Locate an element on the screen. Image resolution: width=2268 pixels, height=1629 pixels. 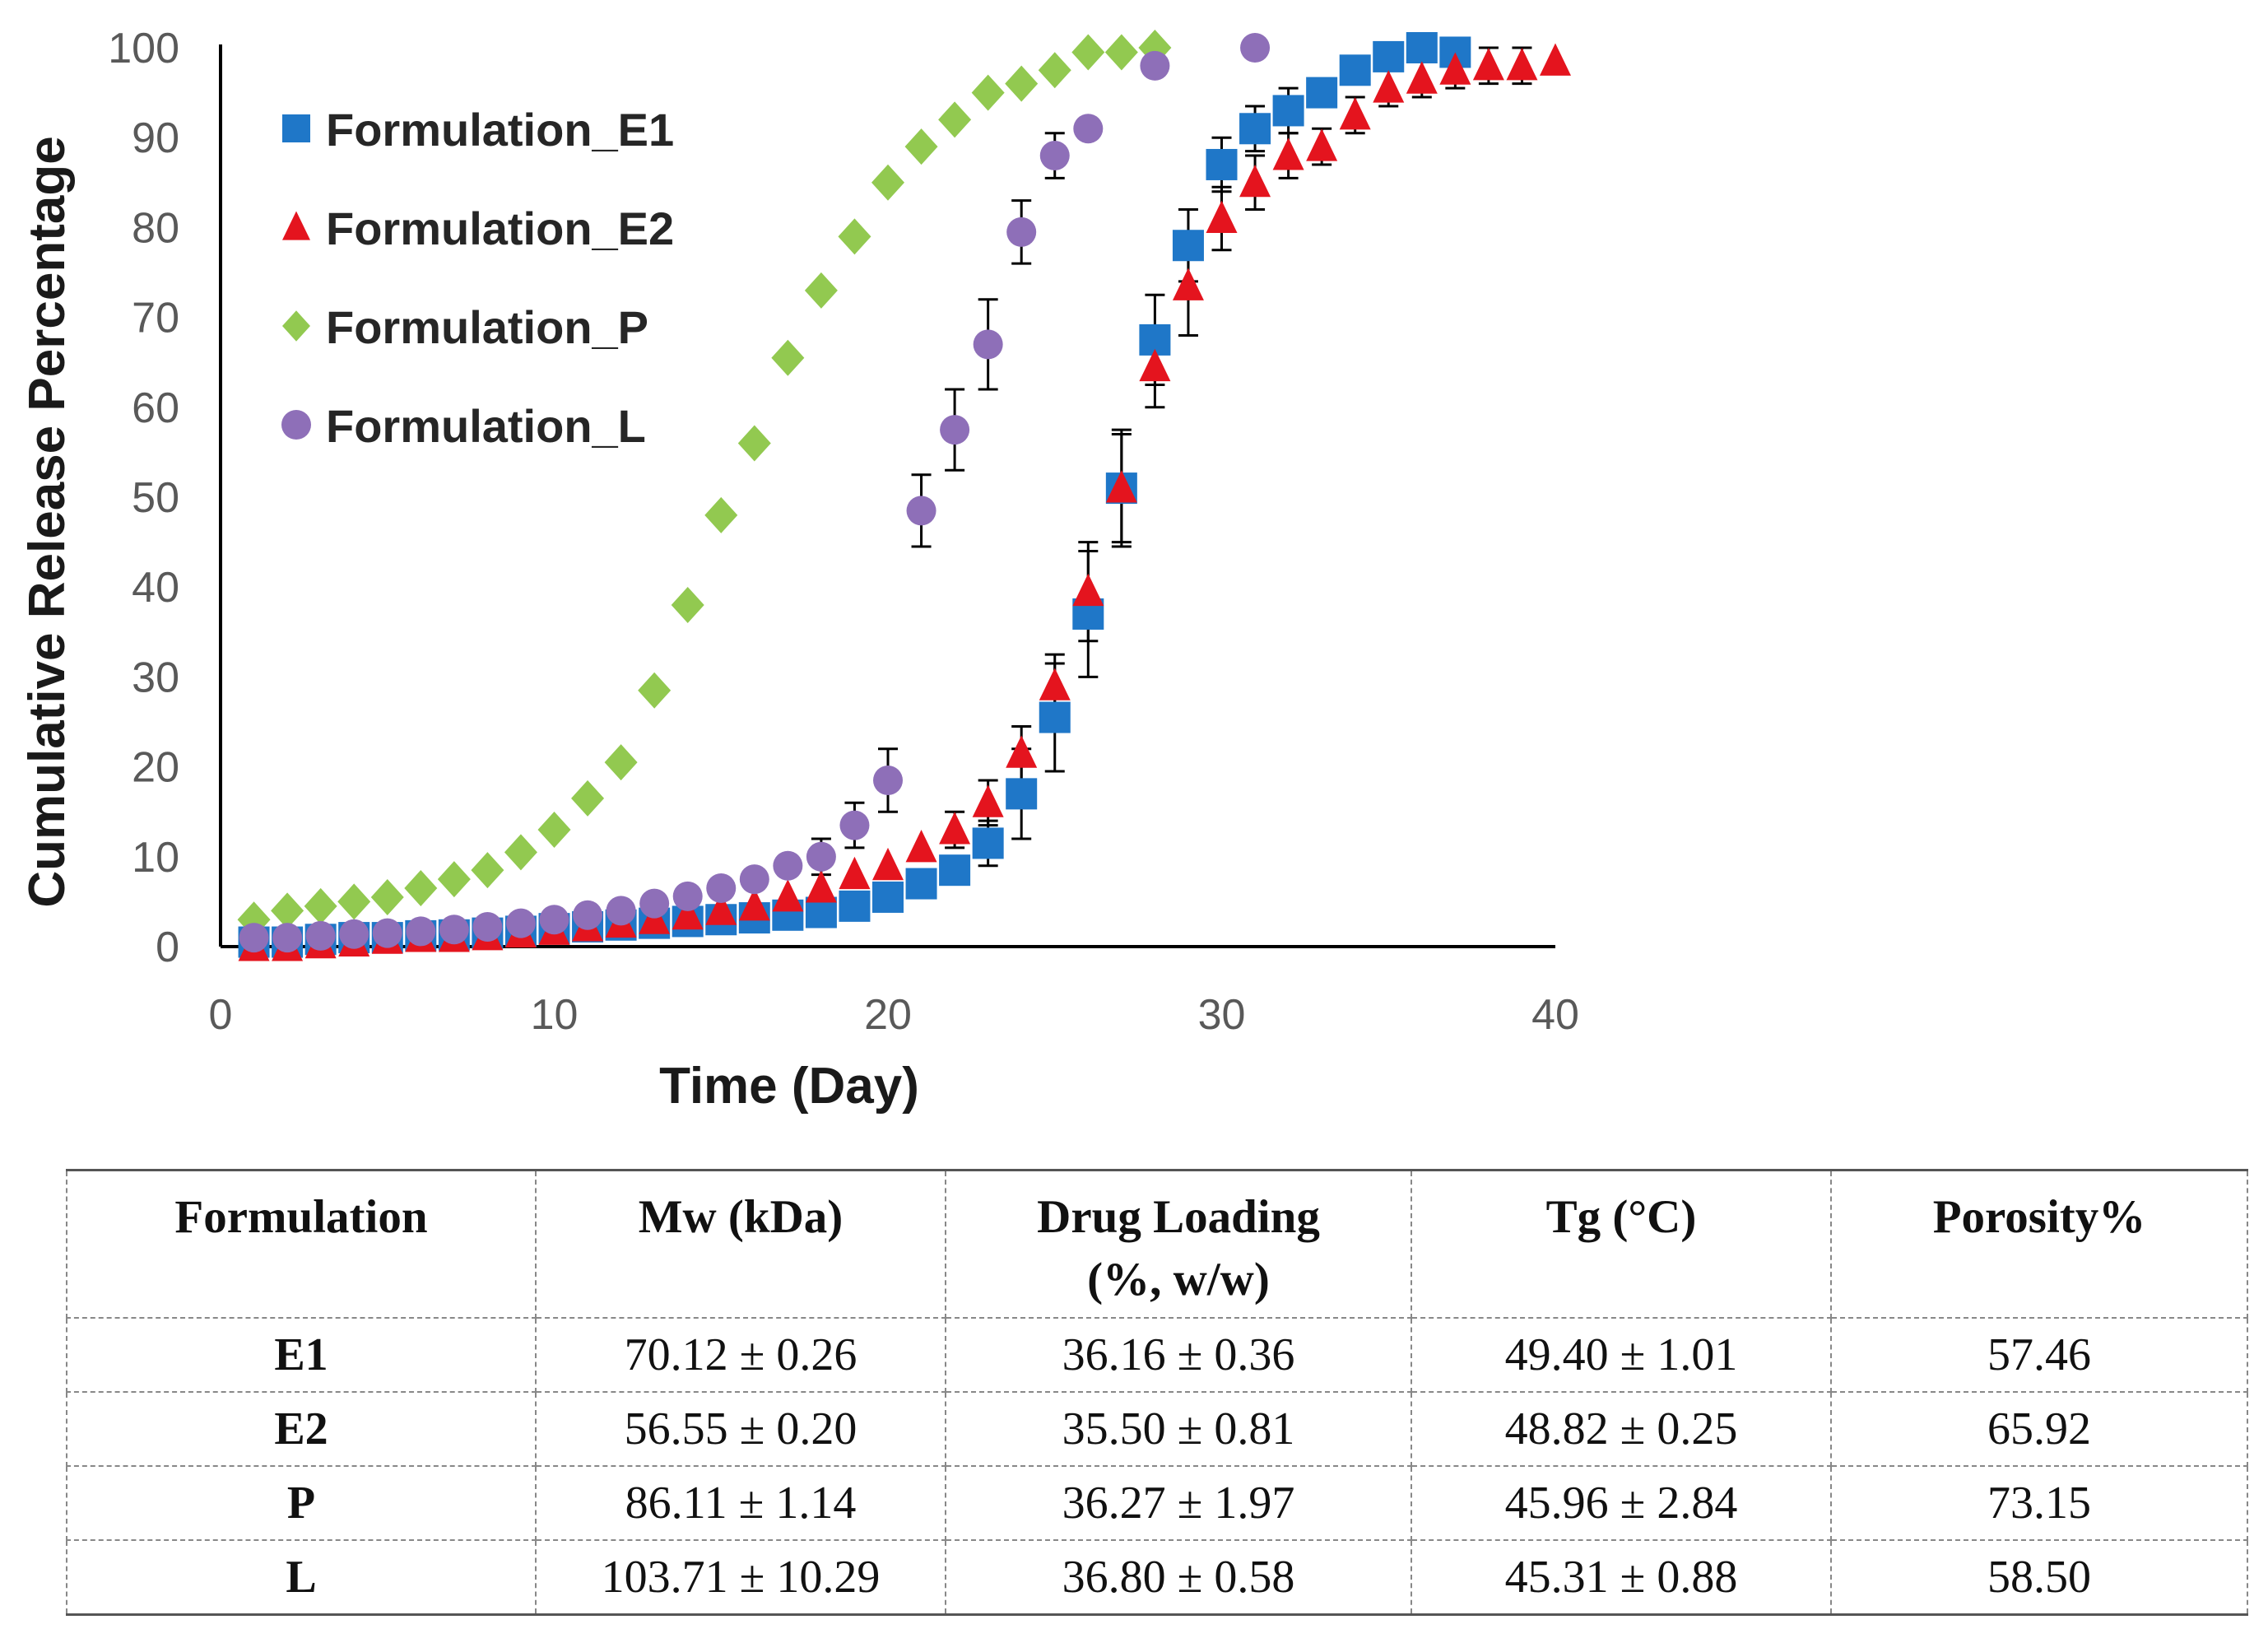
table-cell: 48.82 ± 0.25 is located at coordinates (1622, 1429).